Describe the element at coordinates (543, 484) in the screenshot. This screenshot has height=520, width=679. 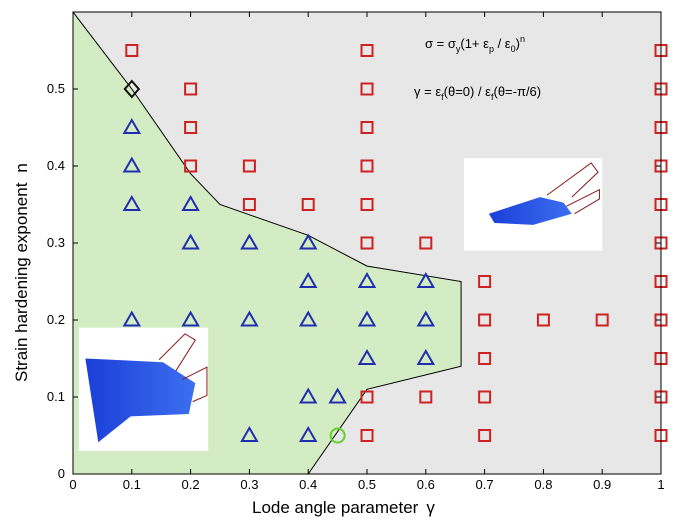
I see `x-tick-label: 0.8` at that location.